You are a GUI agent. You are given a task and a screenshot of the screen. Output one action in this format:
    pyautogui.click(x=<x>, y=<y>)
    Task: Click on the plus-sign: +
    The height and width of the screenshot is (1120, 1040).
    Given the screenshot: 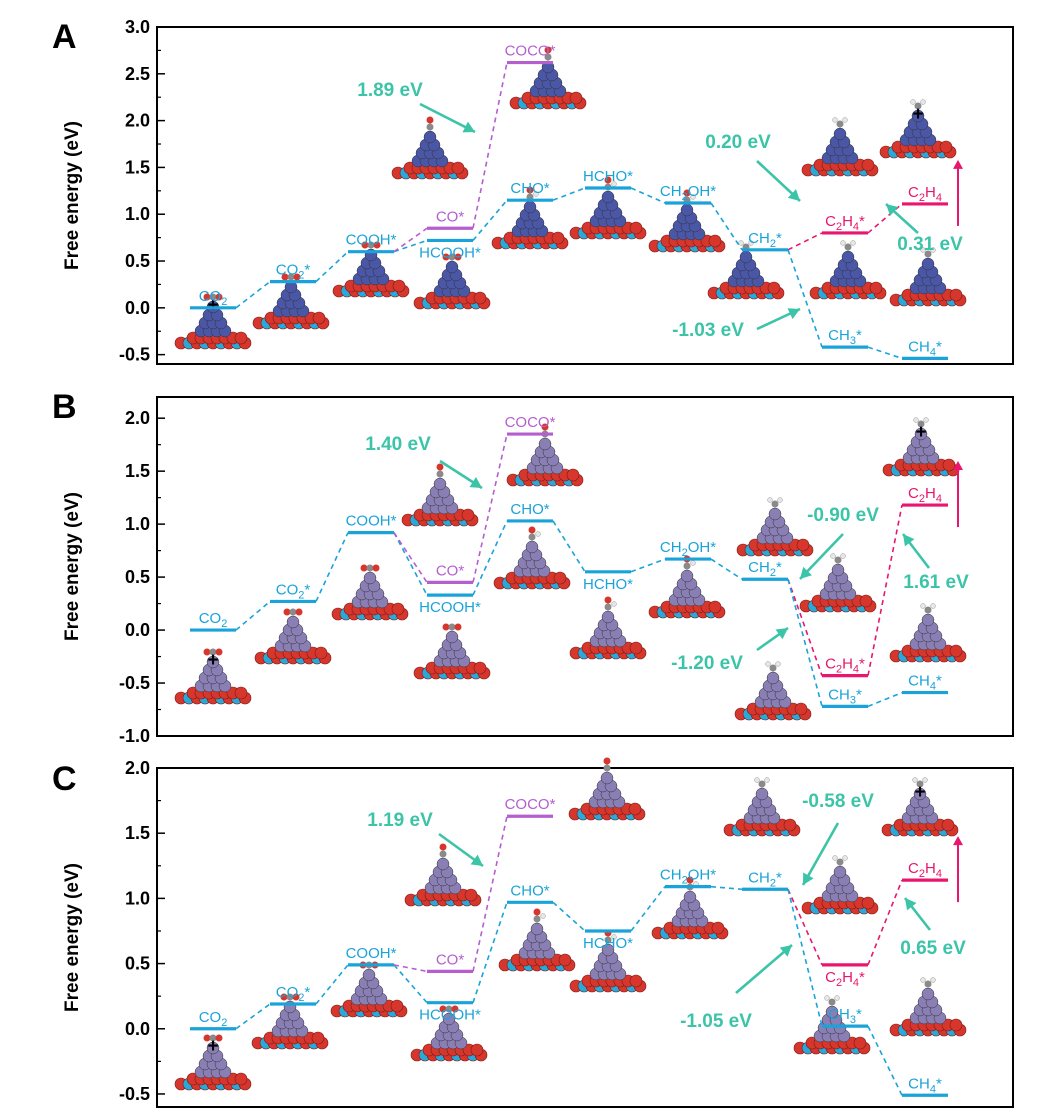 What is the action you would take?
    pyautogui.click(x=212, y=660)
    